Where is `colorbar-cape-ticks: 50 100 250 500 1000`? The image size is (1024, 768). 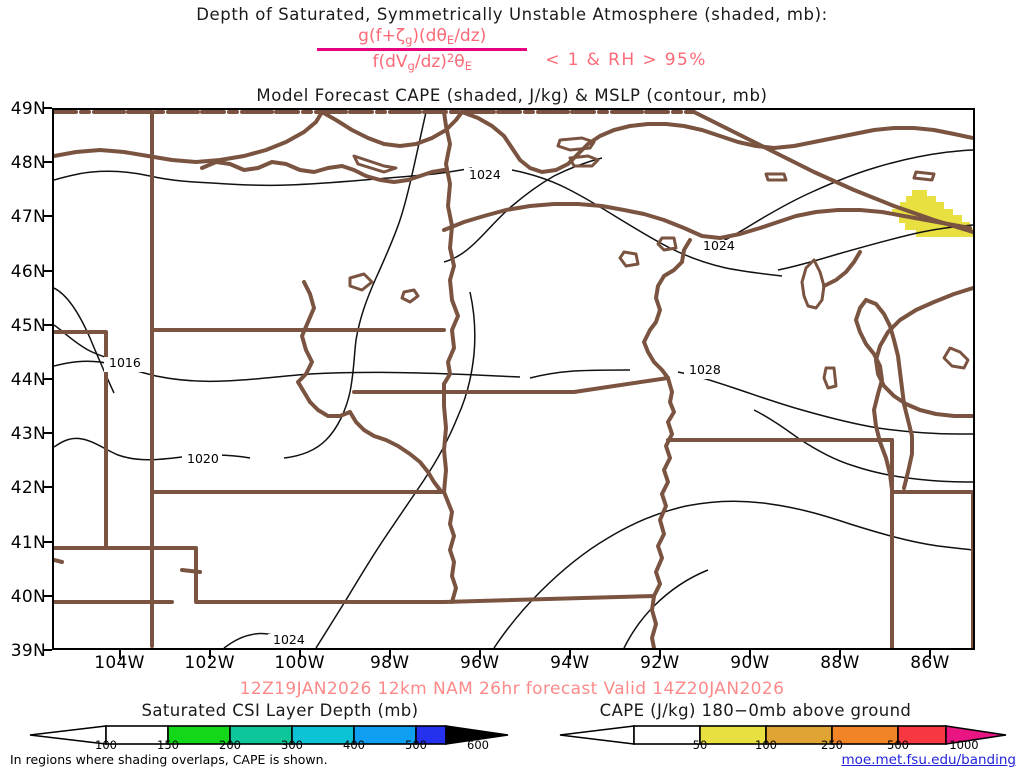 colorbar-cape-ticks: 50 100 250 500 1000 is located at coordinates (783, 745).